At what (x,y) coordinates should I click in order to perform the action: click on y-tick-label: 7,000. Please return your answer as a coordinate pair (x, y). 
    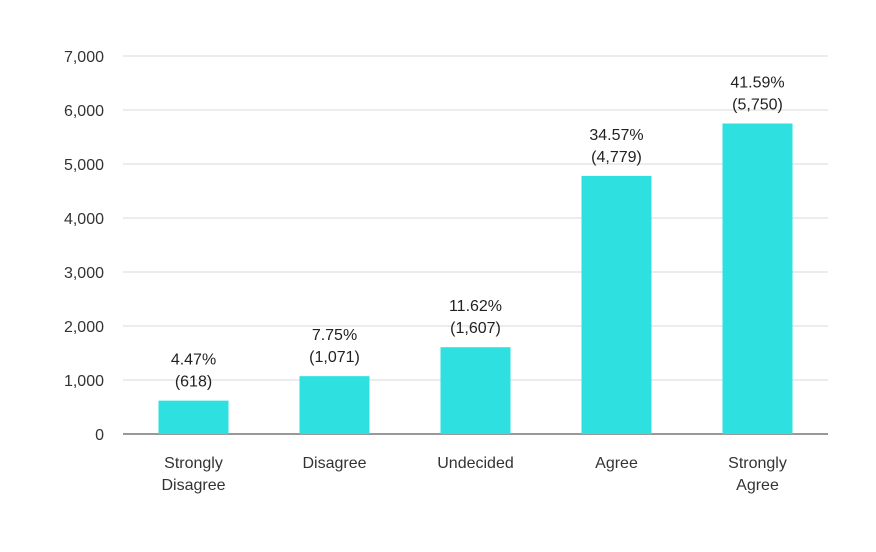
    Looking at the image, I should click on (84, 57).